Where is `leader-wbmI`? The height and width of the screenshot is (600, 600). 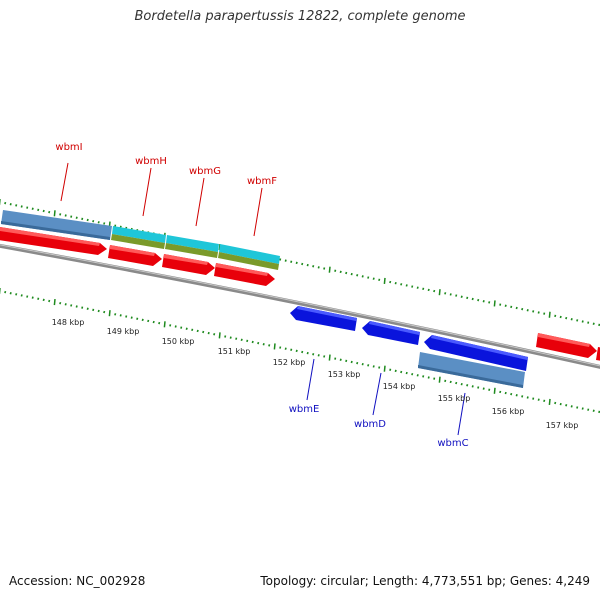
leader-wbmI is located at coordinates (64, 182).